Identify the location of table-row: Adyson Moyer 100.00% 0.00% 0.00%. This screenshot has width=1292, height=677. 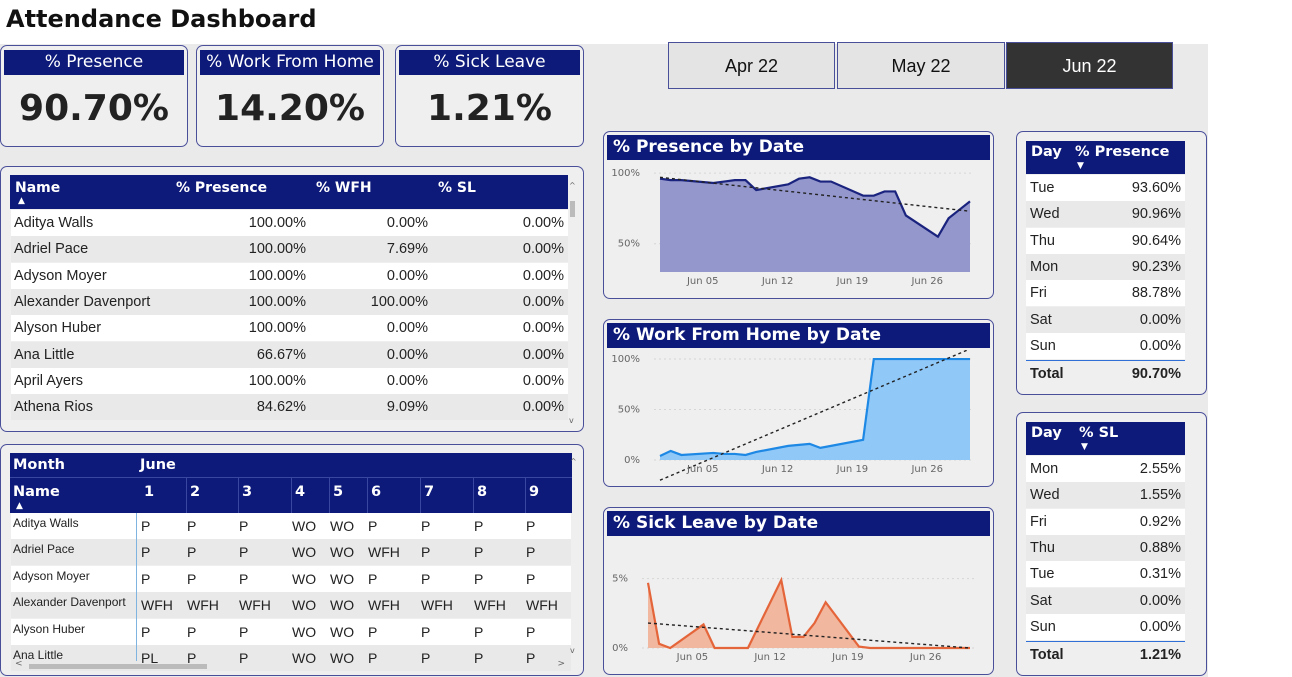
(289, 275).